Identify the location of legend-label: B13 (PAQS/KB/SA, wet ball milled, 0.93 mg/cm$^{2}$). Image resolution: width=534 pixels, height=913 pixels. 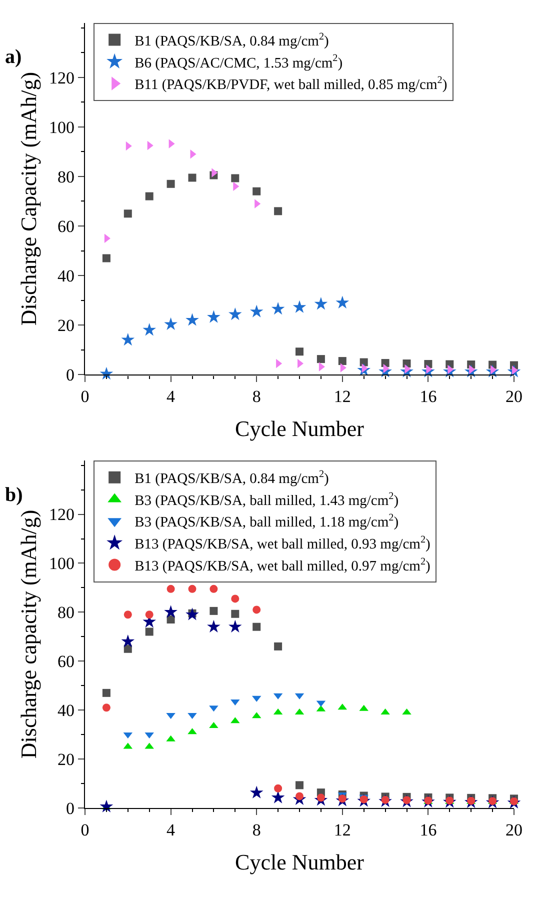
(282, 543).